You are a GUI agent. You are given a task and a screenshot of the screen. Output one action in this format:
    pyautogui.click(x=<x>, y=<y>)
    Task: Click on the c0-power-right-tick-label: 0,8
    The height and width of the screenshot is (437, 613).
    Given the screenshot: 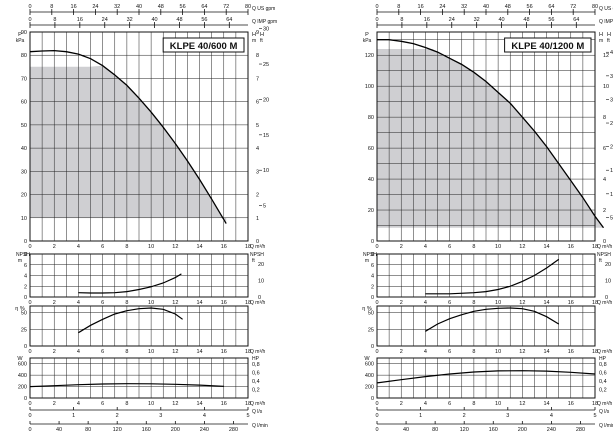 What is the action you would take?
    pyautogui.click(x=256, y=365)
    